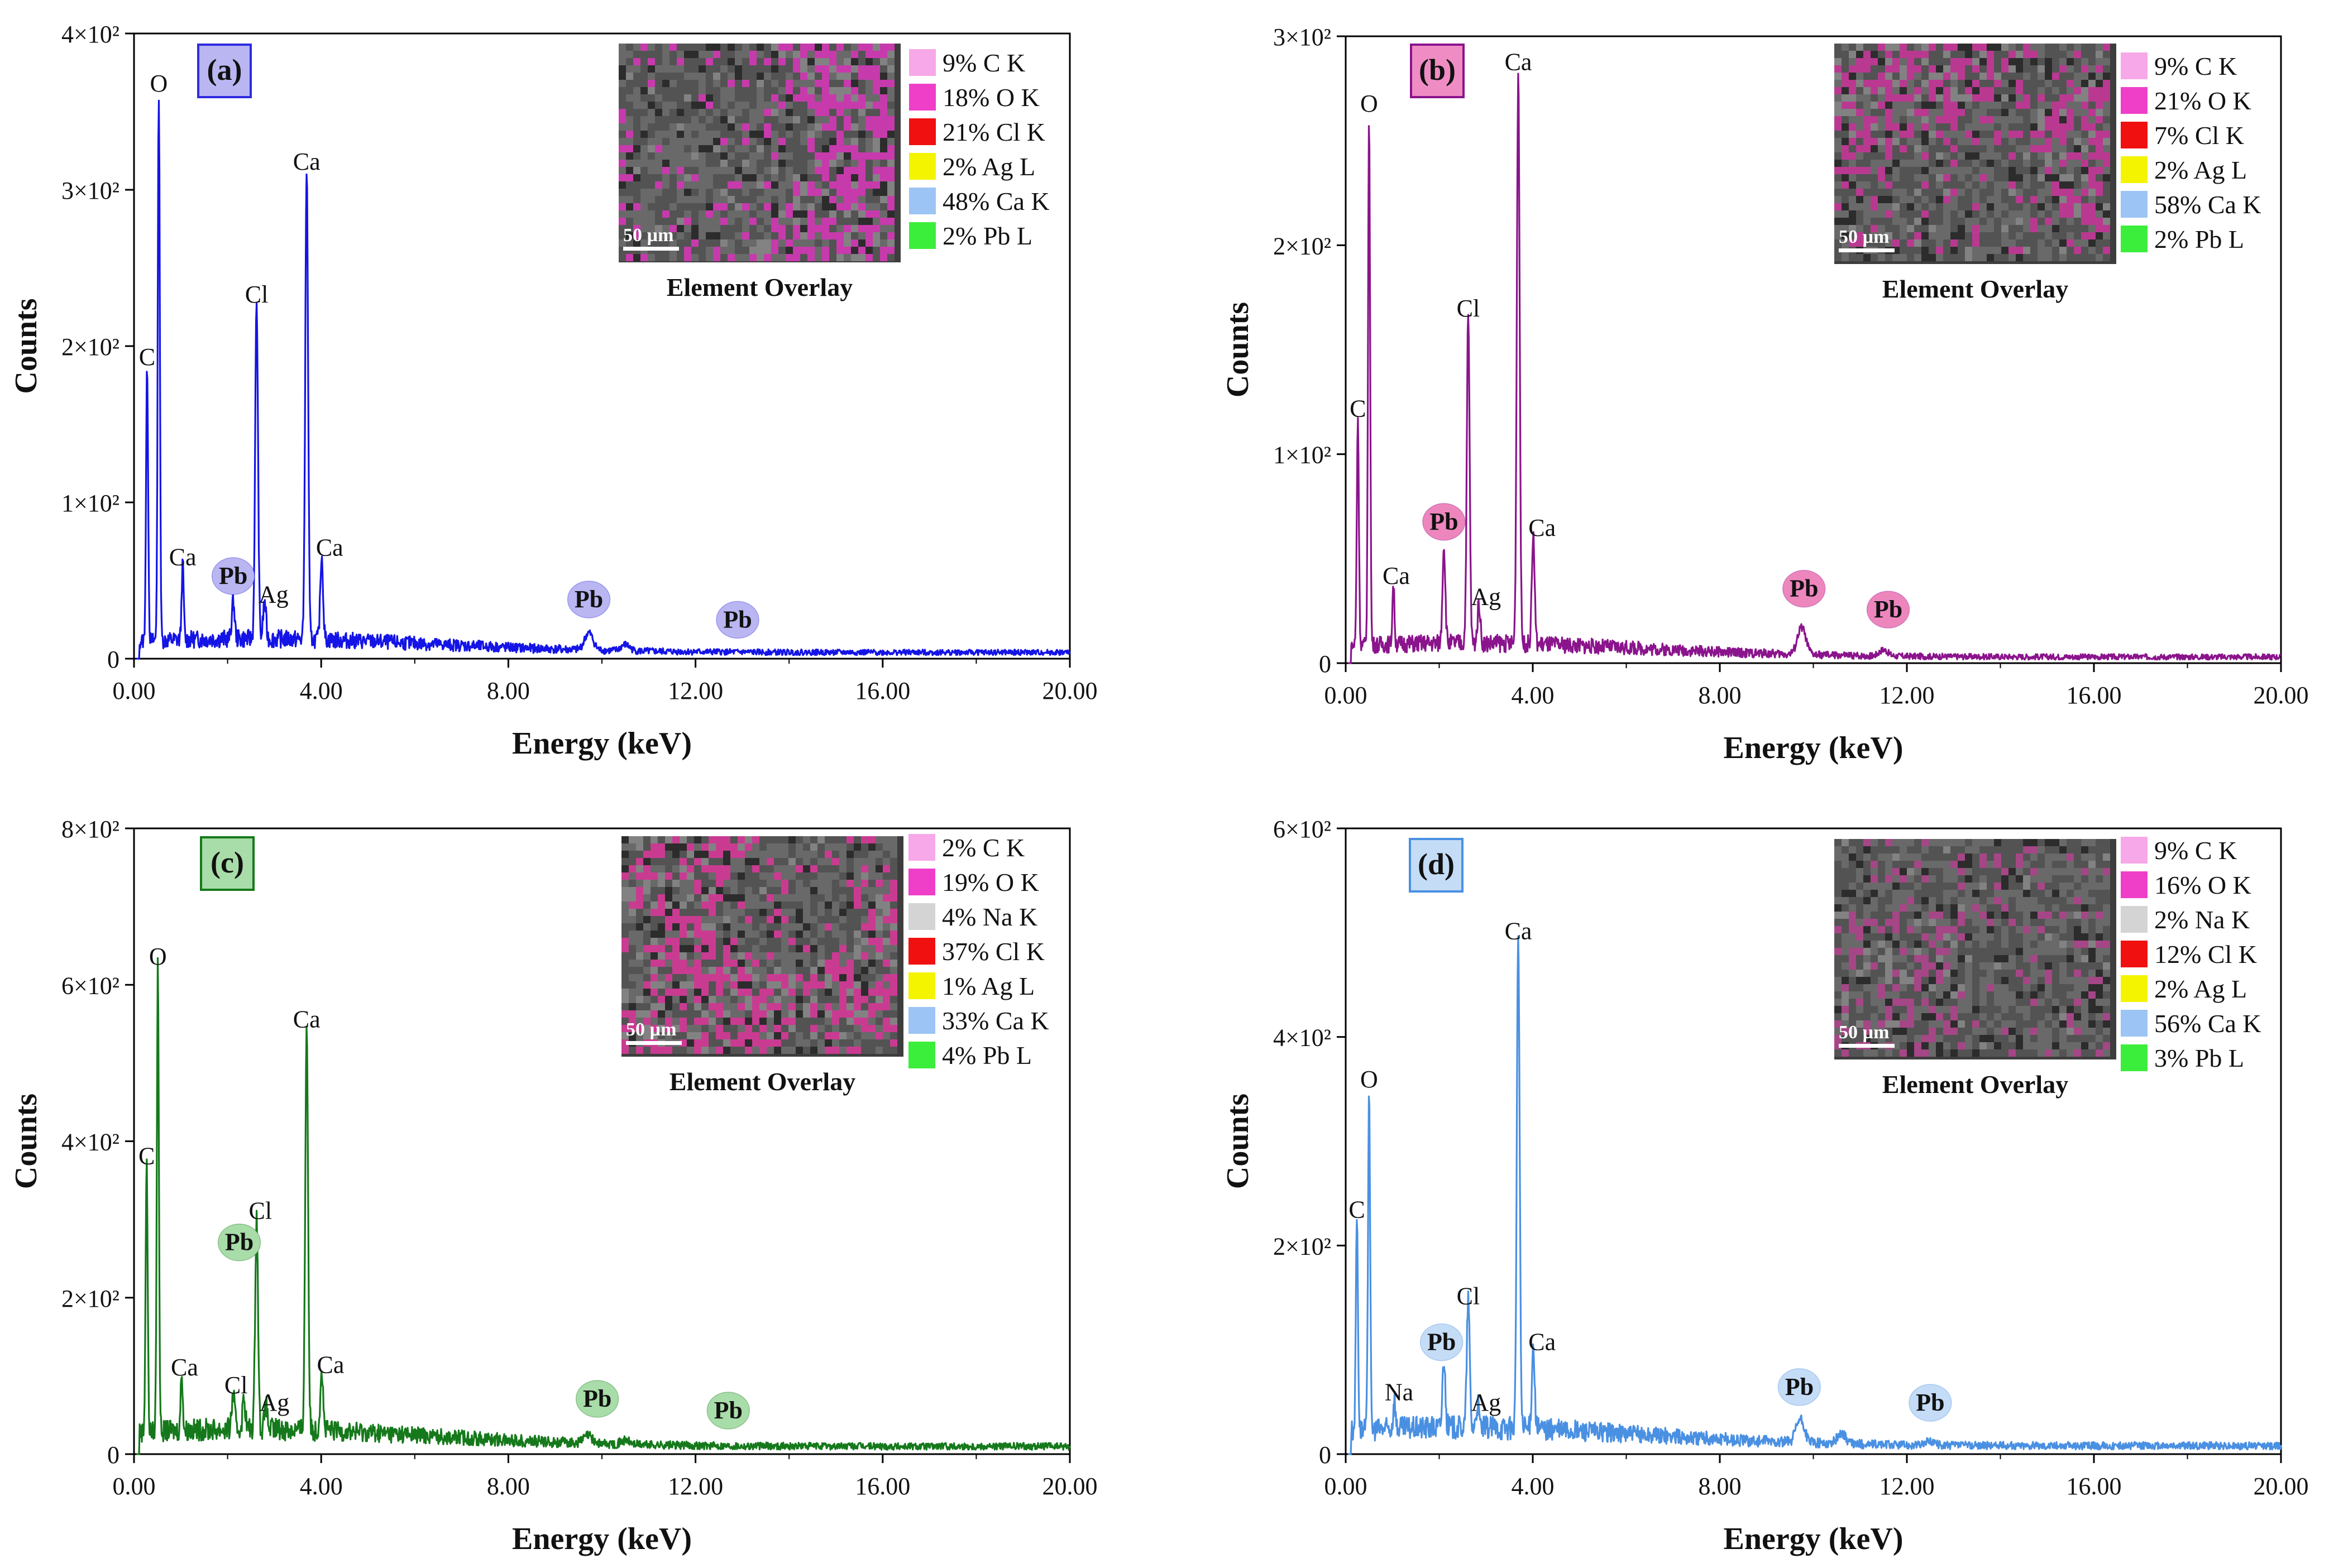 The width and height of the screenshot is (2329, 1568). Describe the element at coordinates (1908, 1486) in the screenshot. I see `x-tick-label: 12.00` at that location.